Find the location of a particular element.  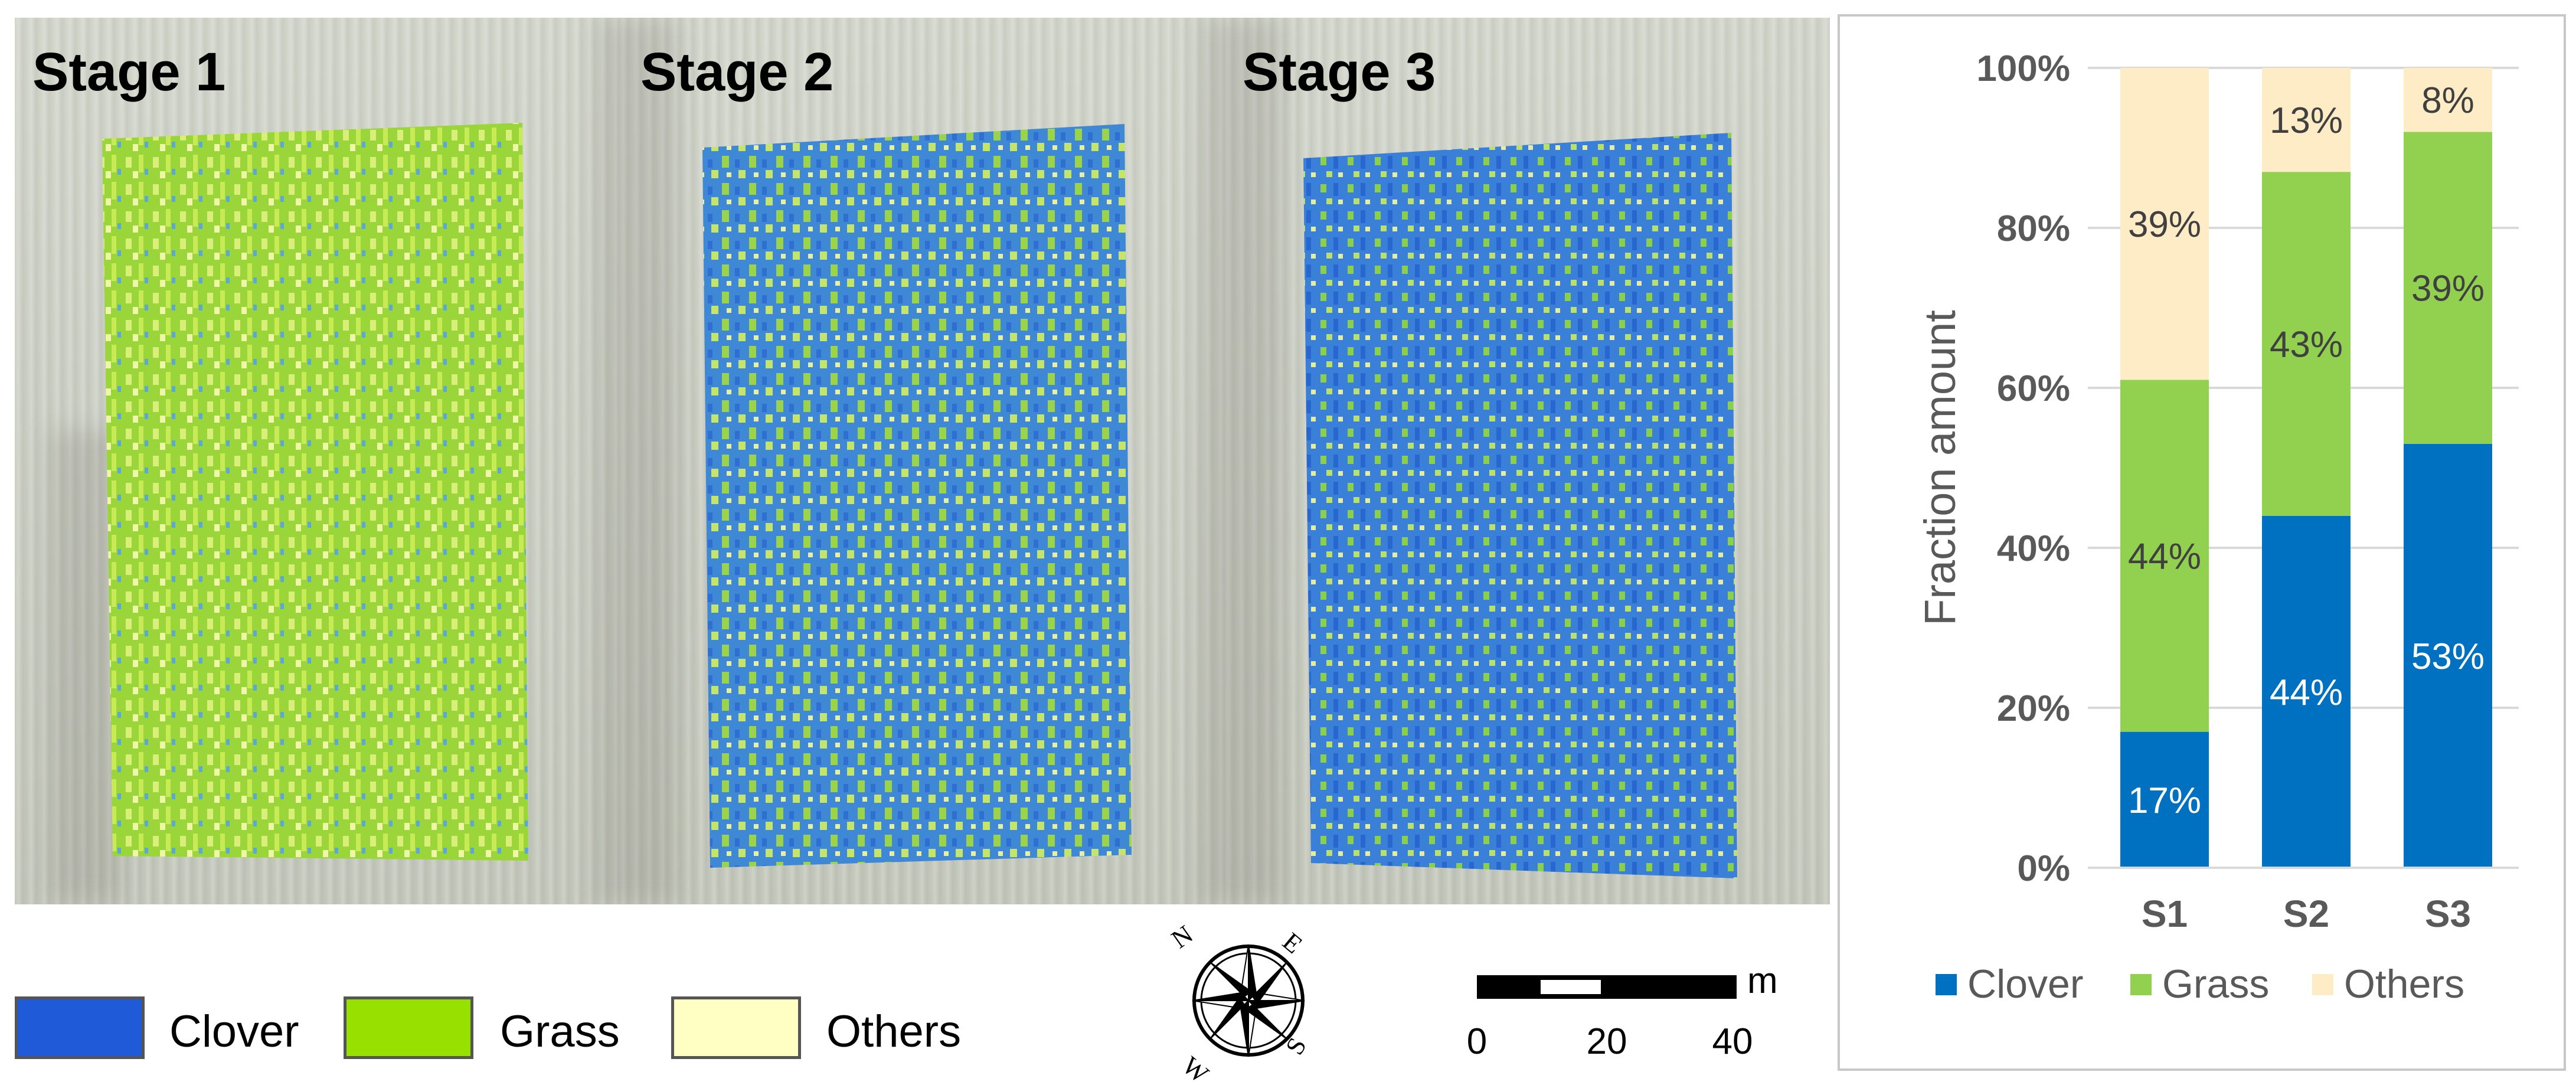

data-label-grass-s2: 43% is located at coordinates (2306, 344).